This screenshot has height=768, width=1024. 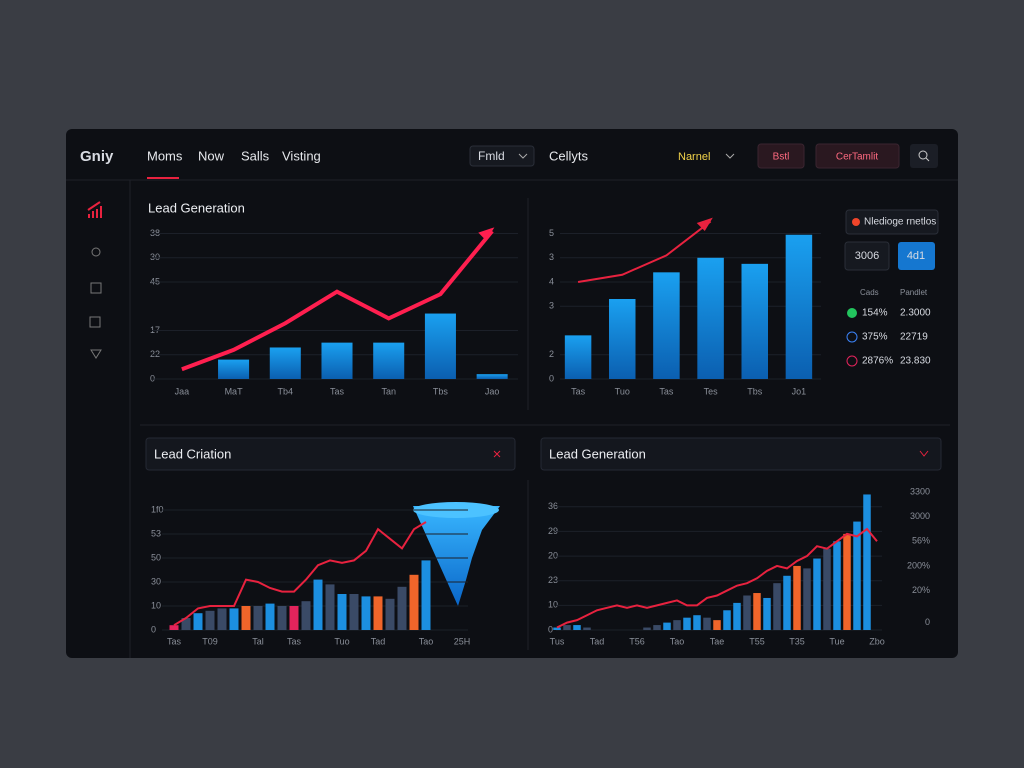 What do you see at coordinates (157, 509) in the screenshot?
I see `y-tick-label: 1f0` at bounding box center [157, 509].